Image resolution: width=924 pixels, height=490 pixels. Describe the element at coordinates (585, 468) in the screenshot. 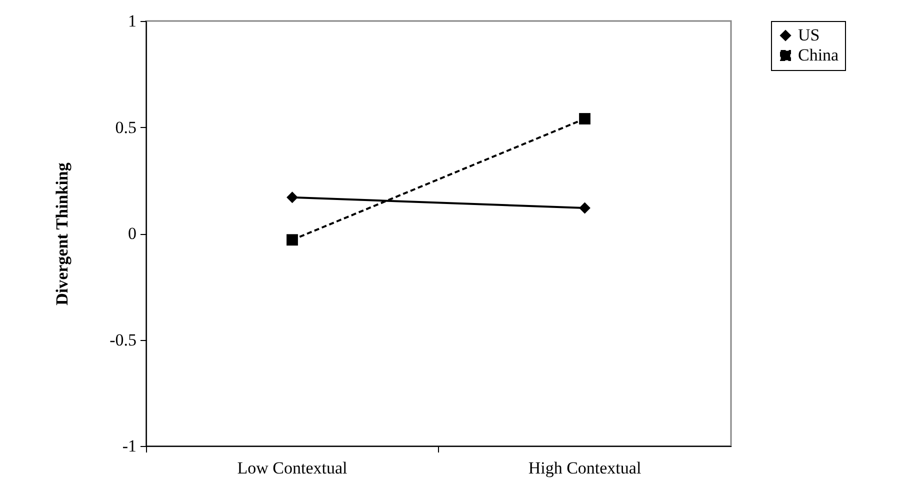

I see `x-tick-label: High Contextual` at that location.